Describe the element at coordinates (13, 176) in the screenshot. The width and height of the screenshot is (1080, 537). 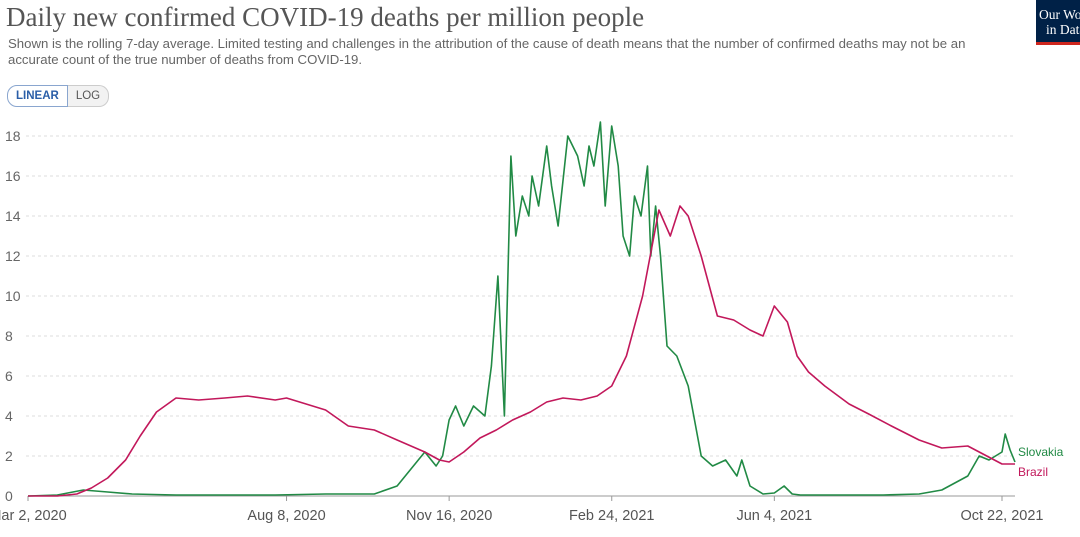
I see `y-tick-label: 16` at that location.